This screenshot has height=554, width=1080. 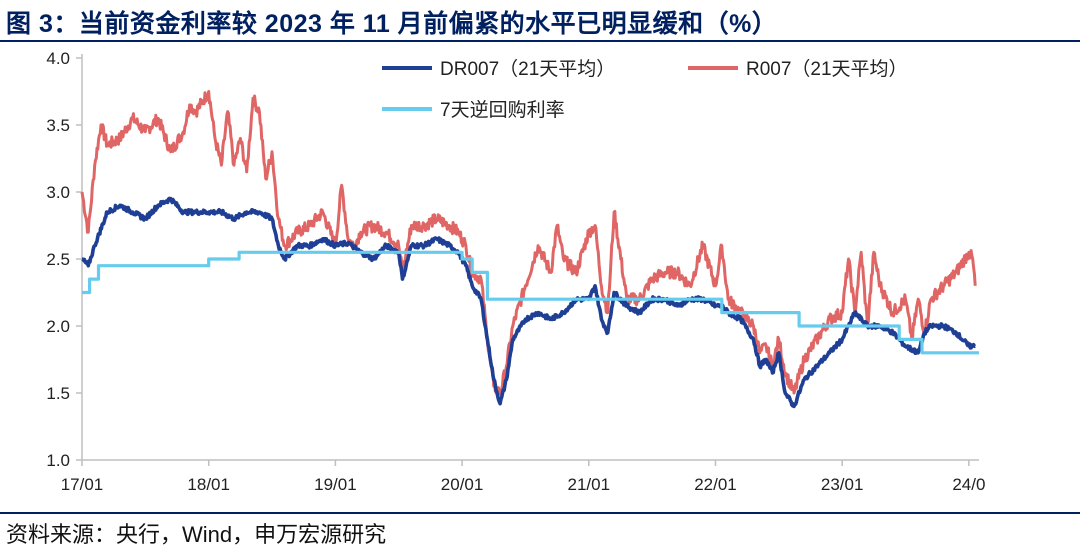 I want to click on legend-reverse-repo: 7天逆回购利率, so click(x=473, y=110).